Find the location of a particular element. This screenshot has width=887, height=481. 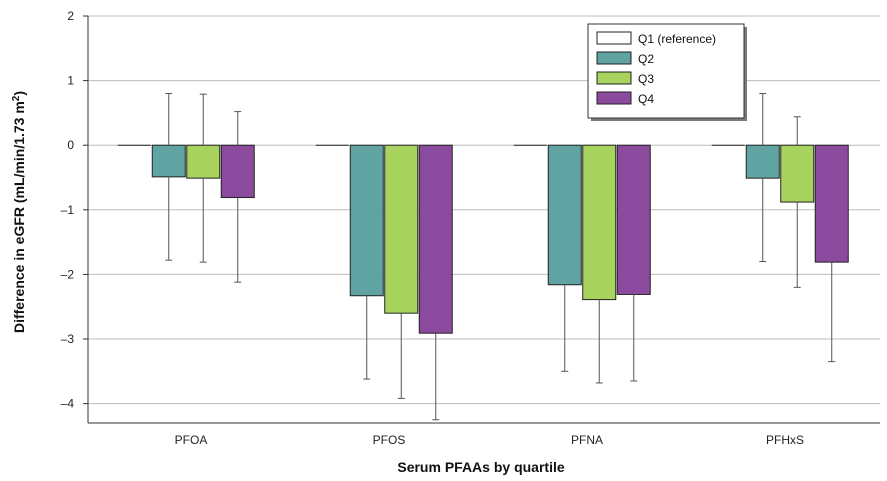

x-tick-label-pfhxs: PFHxS is located at coordinates (785, 440).